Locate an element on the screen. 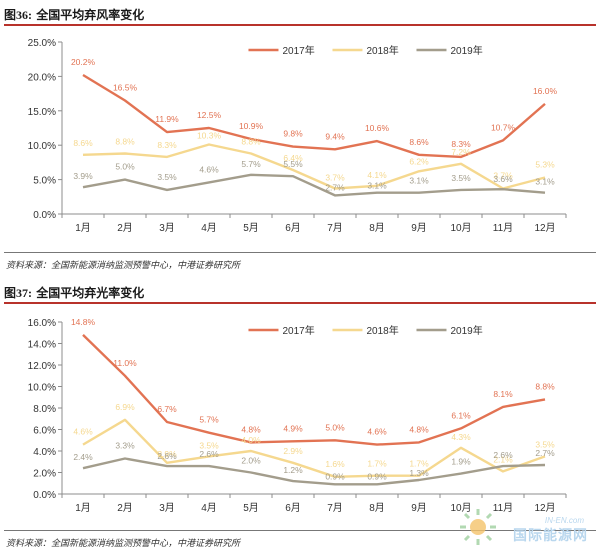 The image size is (600, 555). data-label: 5.3% is located at coordinates (545, 165).